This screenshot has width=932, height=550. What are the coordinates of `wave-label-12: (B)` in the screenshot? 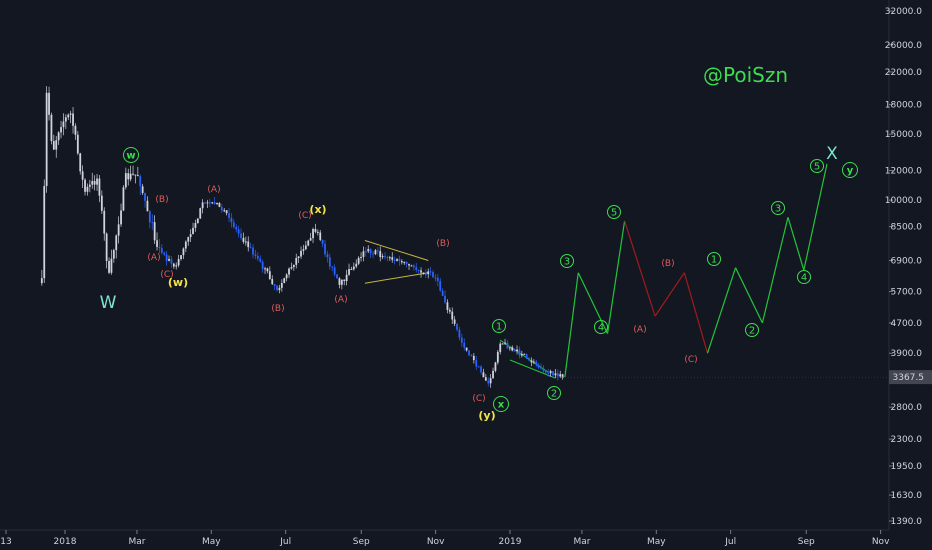 It's located at (442, 244).